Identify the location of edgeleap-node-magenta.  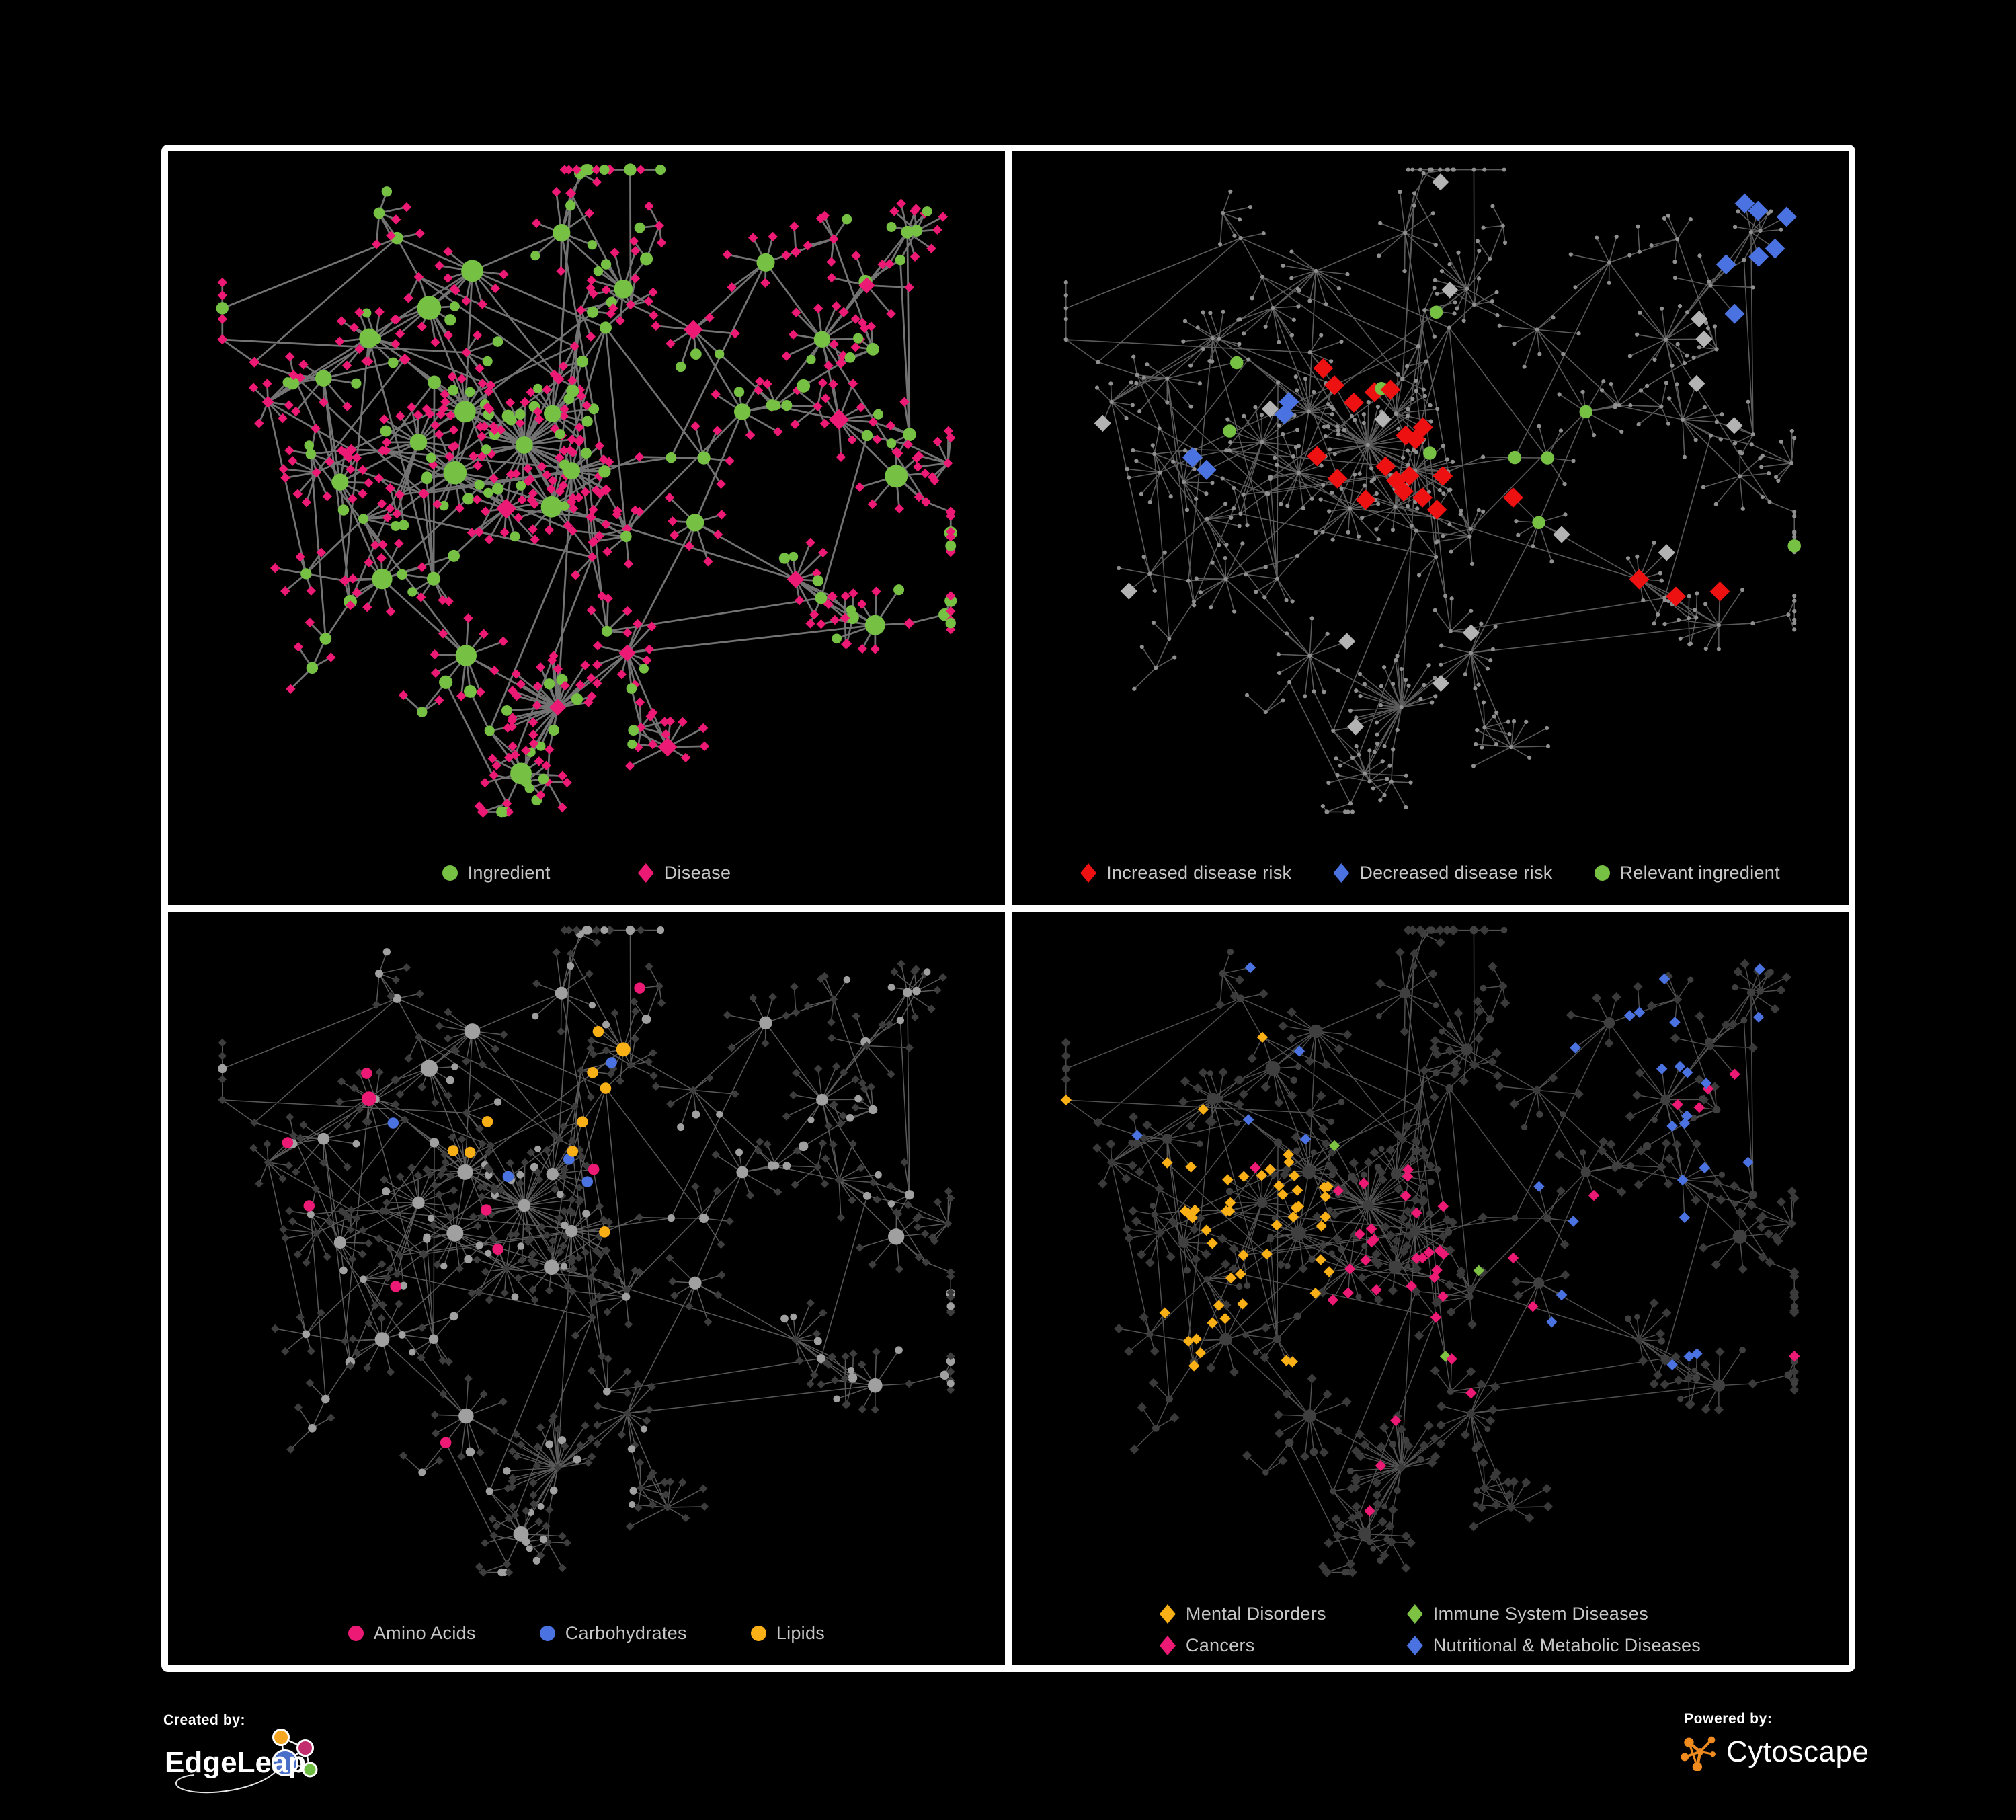
(305, 1748).